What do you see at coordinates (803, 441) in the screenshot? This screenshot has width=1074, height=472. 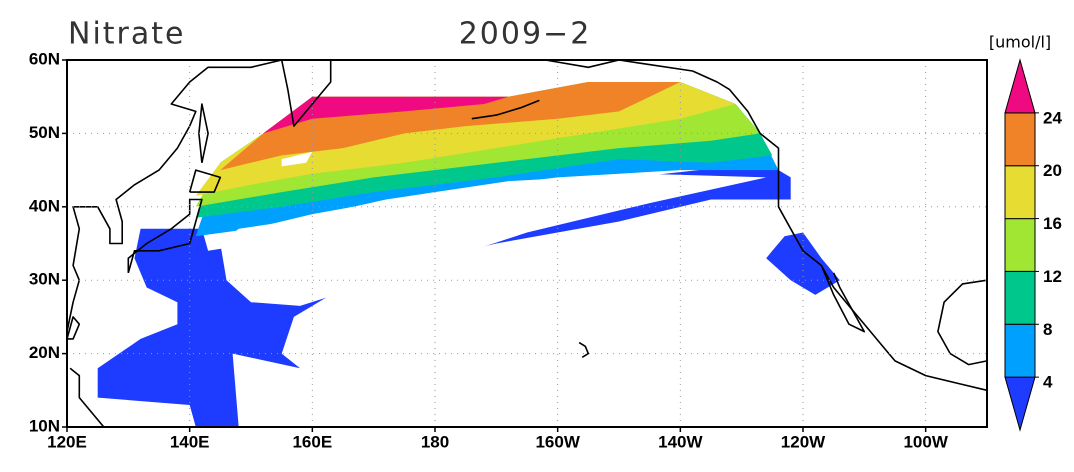 I see `lon-tick-label: 120W` at bounding box center [803, 441].